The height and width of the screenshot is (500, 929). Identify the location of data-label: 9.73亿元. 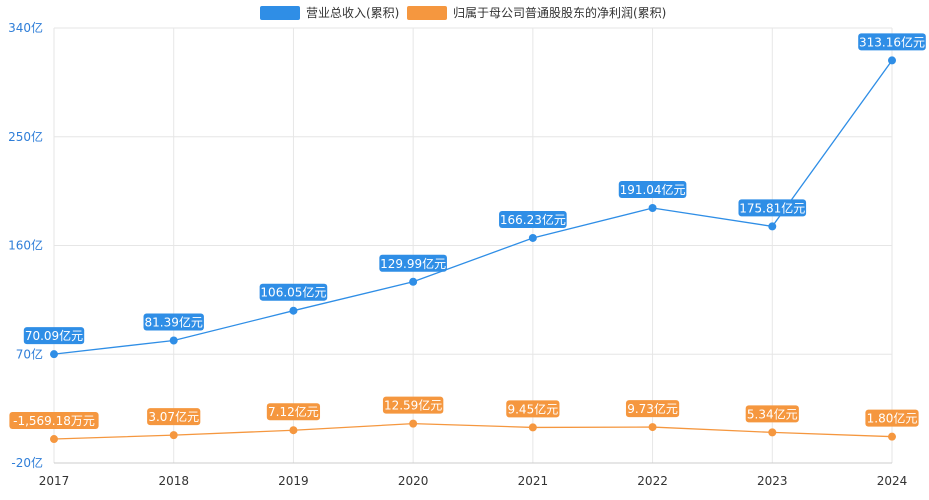
(652, 409).